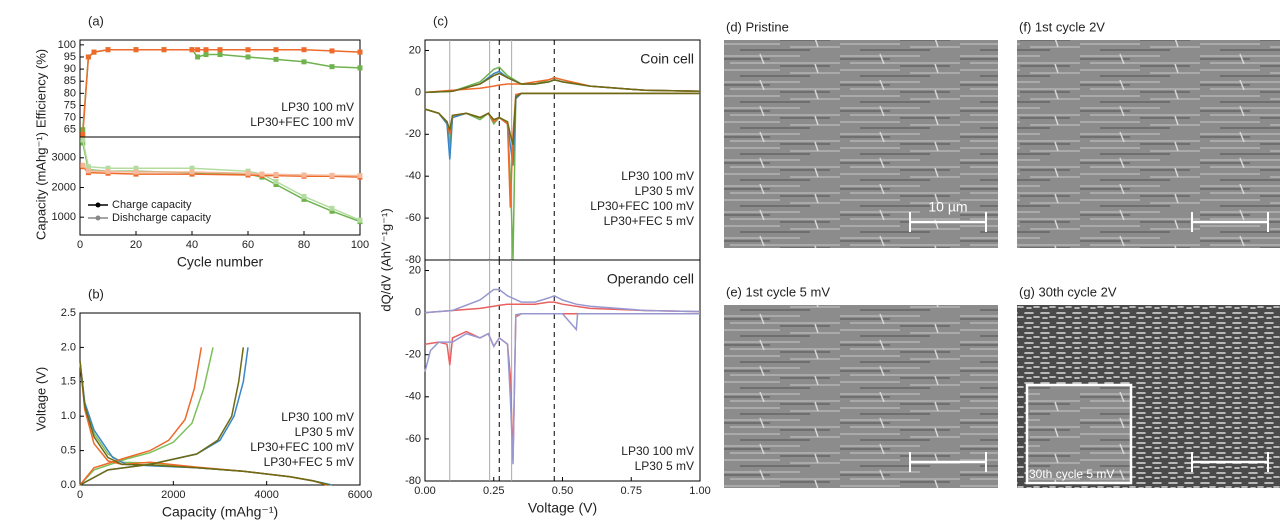  I want to click on y-tick-label: -20, so click(413, 134).